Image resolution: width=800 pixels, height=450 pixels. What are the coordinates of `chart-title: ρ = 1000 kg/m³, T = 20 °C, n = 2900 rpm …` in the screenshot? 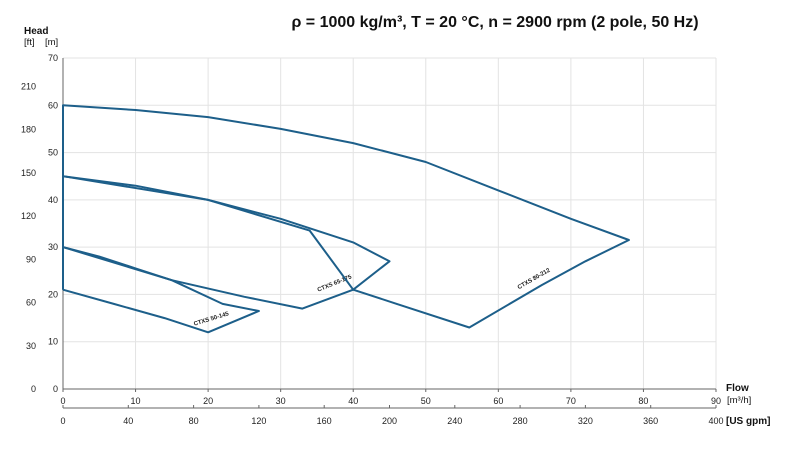 It's located at (494, 22).